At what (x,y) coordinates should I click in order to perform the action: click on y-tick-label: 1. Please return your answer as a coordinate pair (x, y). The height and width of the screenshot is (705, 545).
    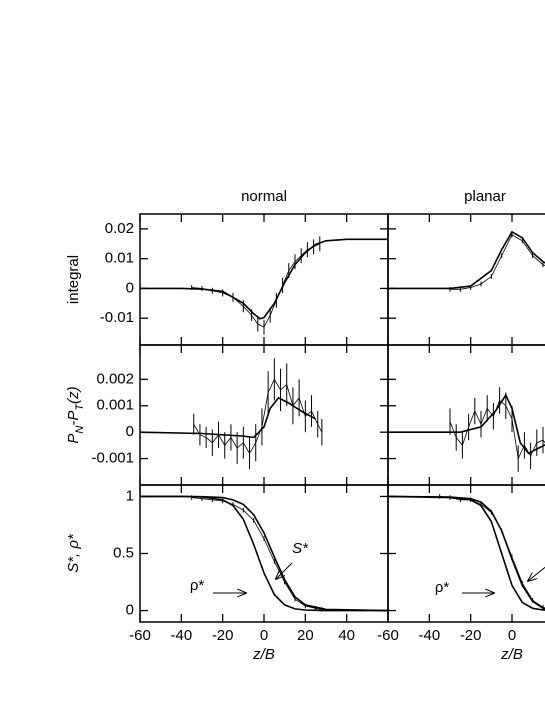
    Looking at the image, I should click on (130, 495).